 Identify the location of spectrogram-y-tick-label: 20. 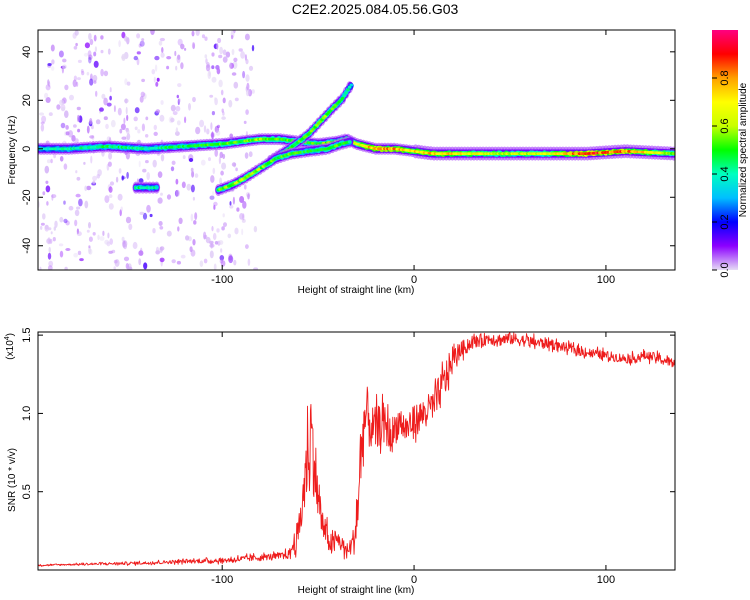
(27, 100).